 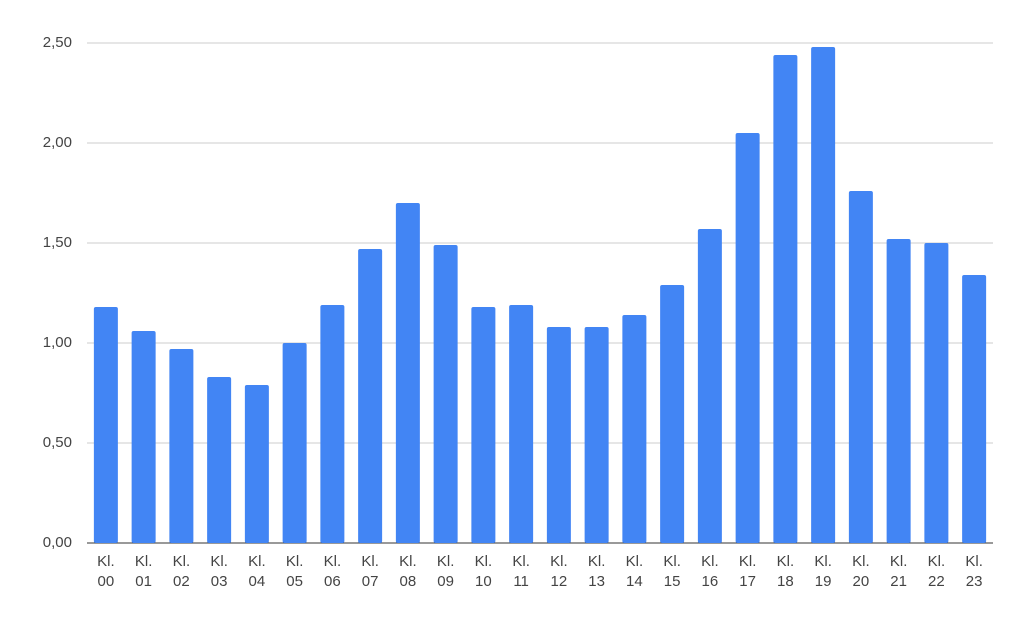 I want to click on y-tick-label: 0,00, so click(x=57, y=542).